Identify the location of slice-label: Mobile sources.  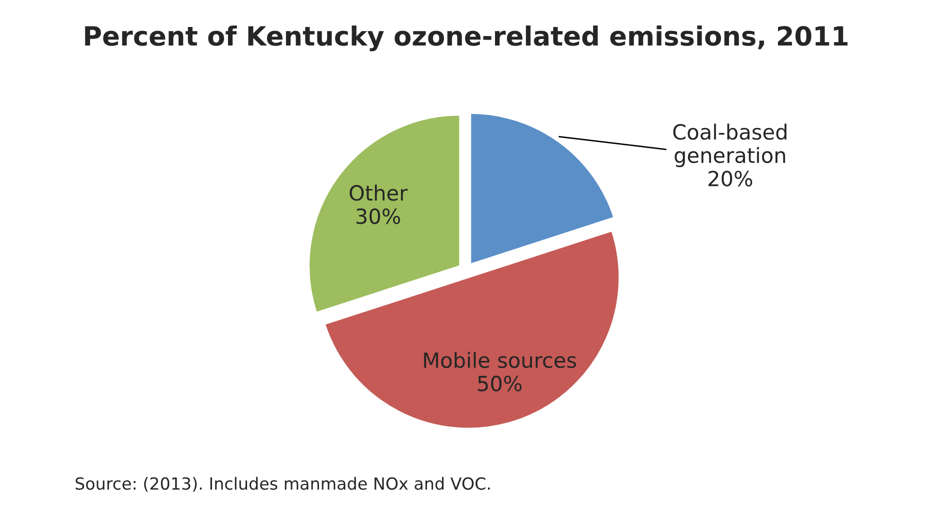
(500, 360).